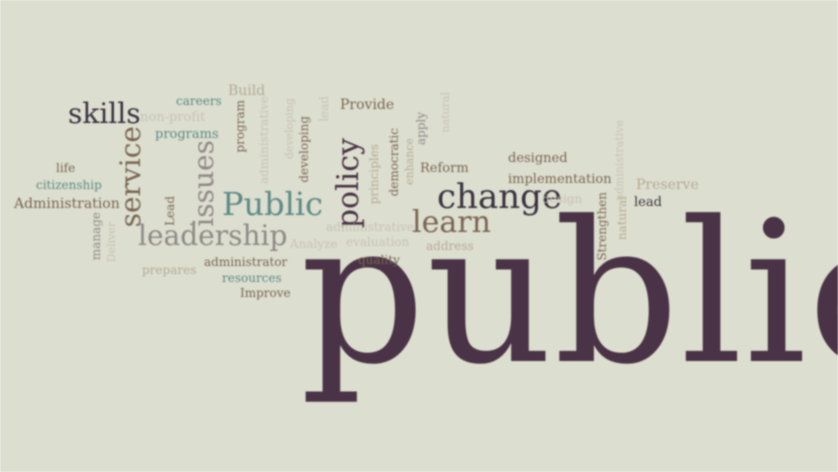 The height and width of the screenshot is (472, 838). I want to click on word-provide: Provide, so click(367, 105).